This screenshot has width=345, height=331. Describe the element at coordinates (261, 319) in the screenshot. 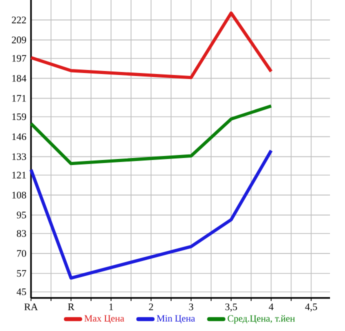

I see `legend-label: Сред.Цена, т.йен` at that location.